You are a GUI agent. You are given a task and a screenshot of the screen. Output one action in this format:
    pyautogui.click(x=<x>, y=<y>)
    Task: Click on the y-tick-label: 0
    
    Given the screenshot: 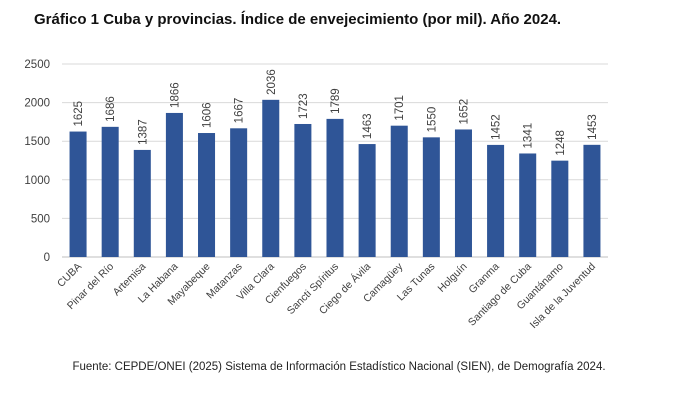 What is the action you would take?
    pyautogui.click(x=47, y=258)
    